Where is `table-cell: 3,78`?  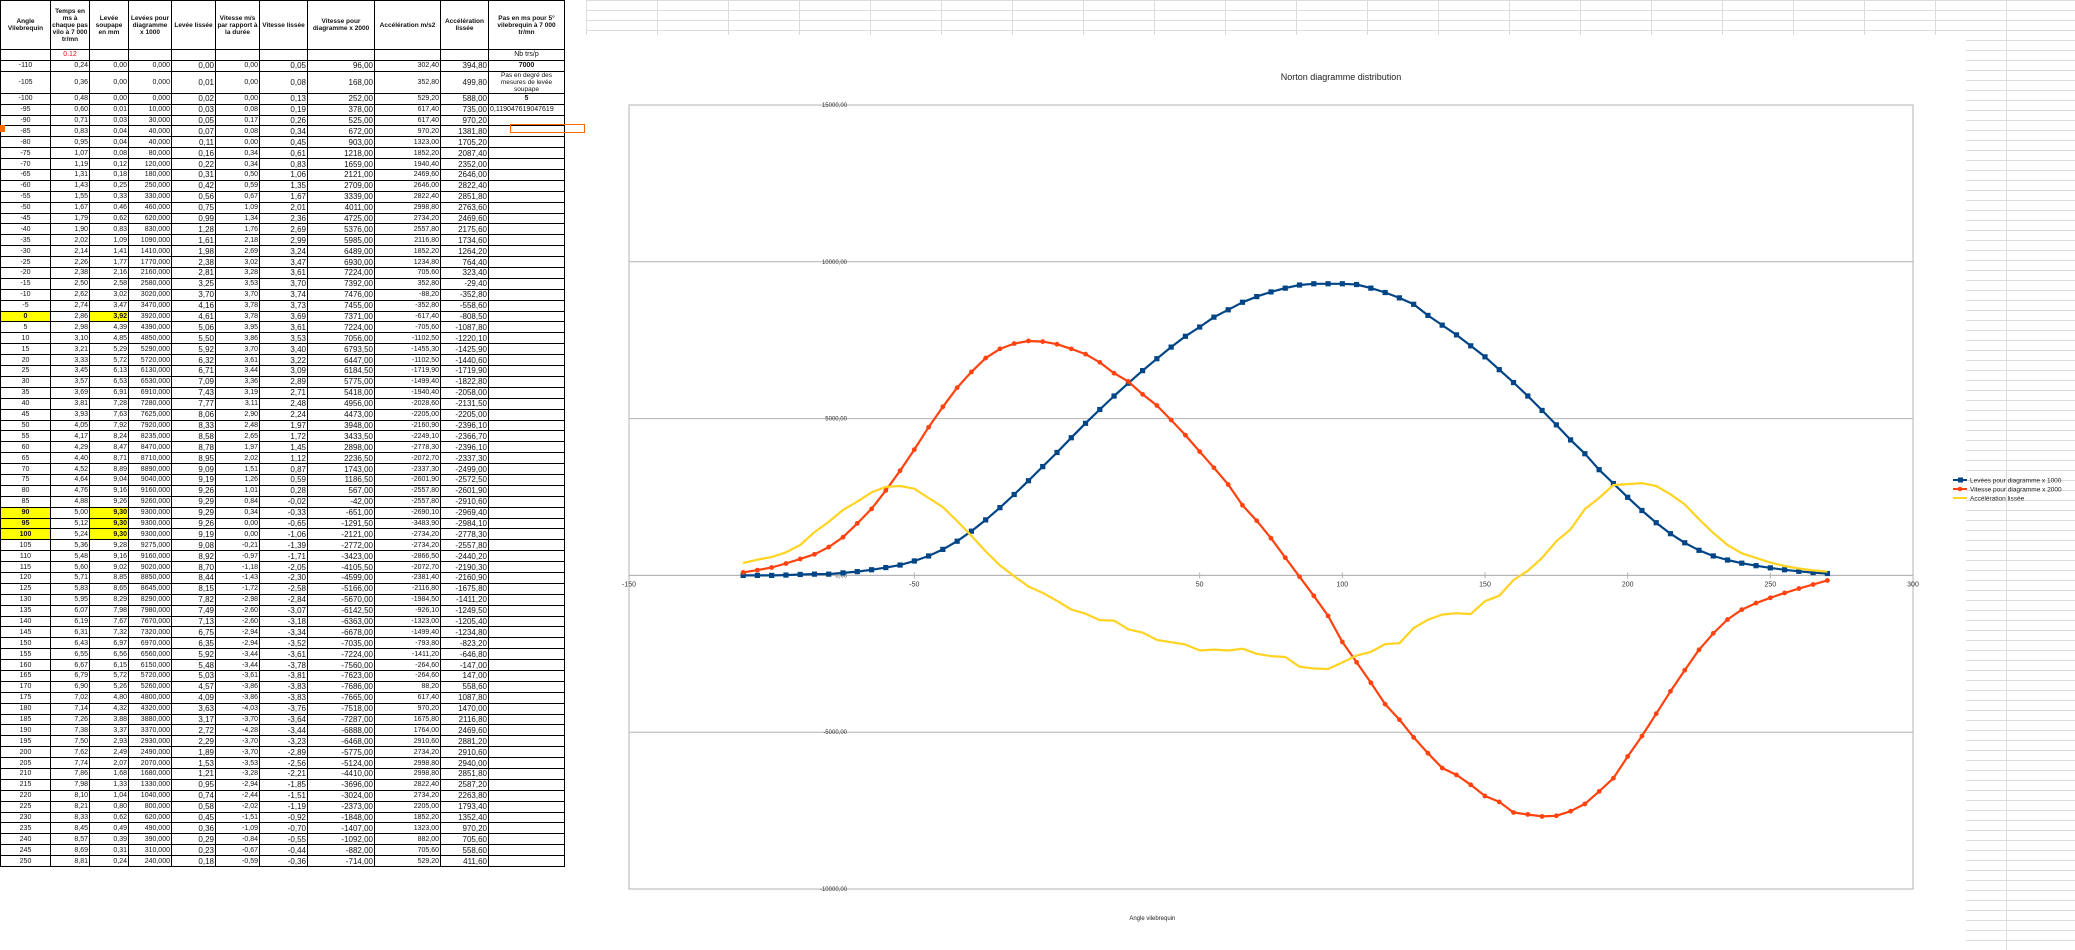 table-cell: 3,78 is located at coordinates (237, 316).